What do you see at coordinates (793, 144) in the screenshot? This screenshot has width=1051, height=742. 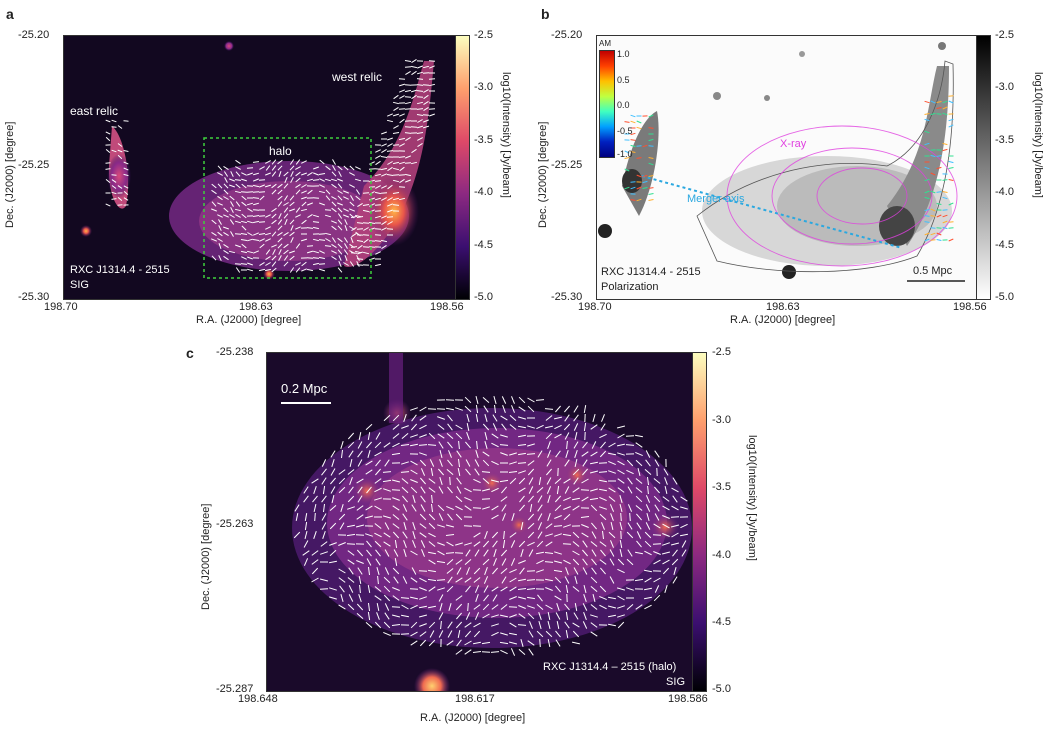 I see `xray-label: X-ray` at bounding box center [793, 144].